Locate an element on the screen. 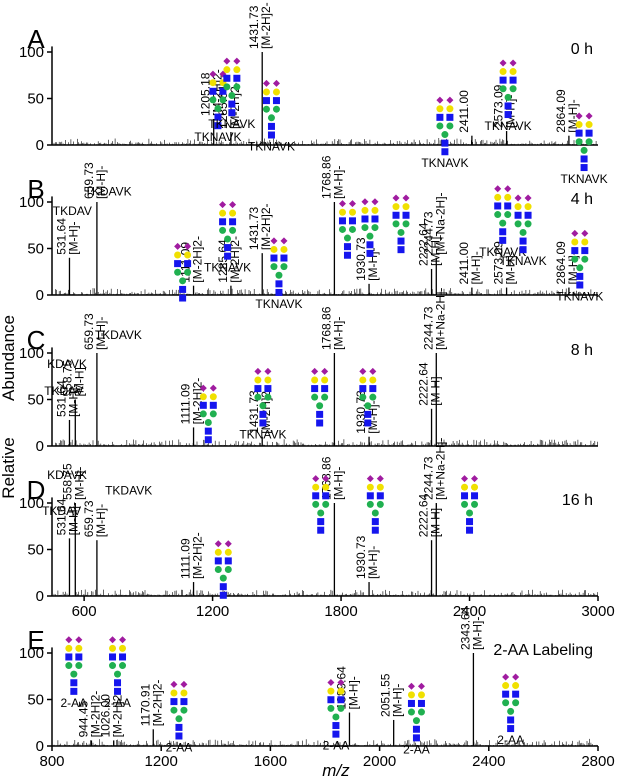 This screenshot has width=623, height=784. glycan-structure: TKNAVK is located at coordinates (523, 231).